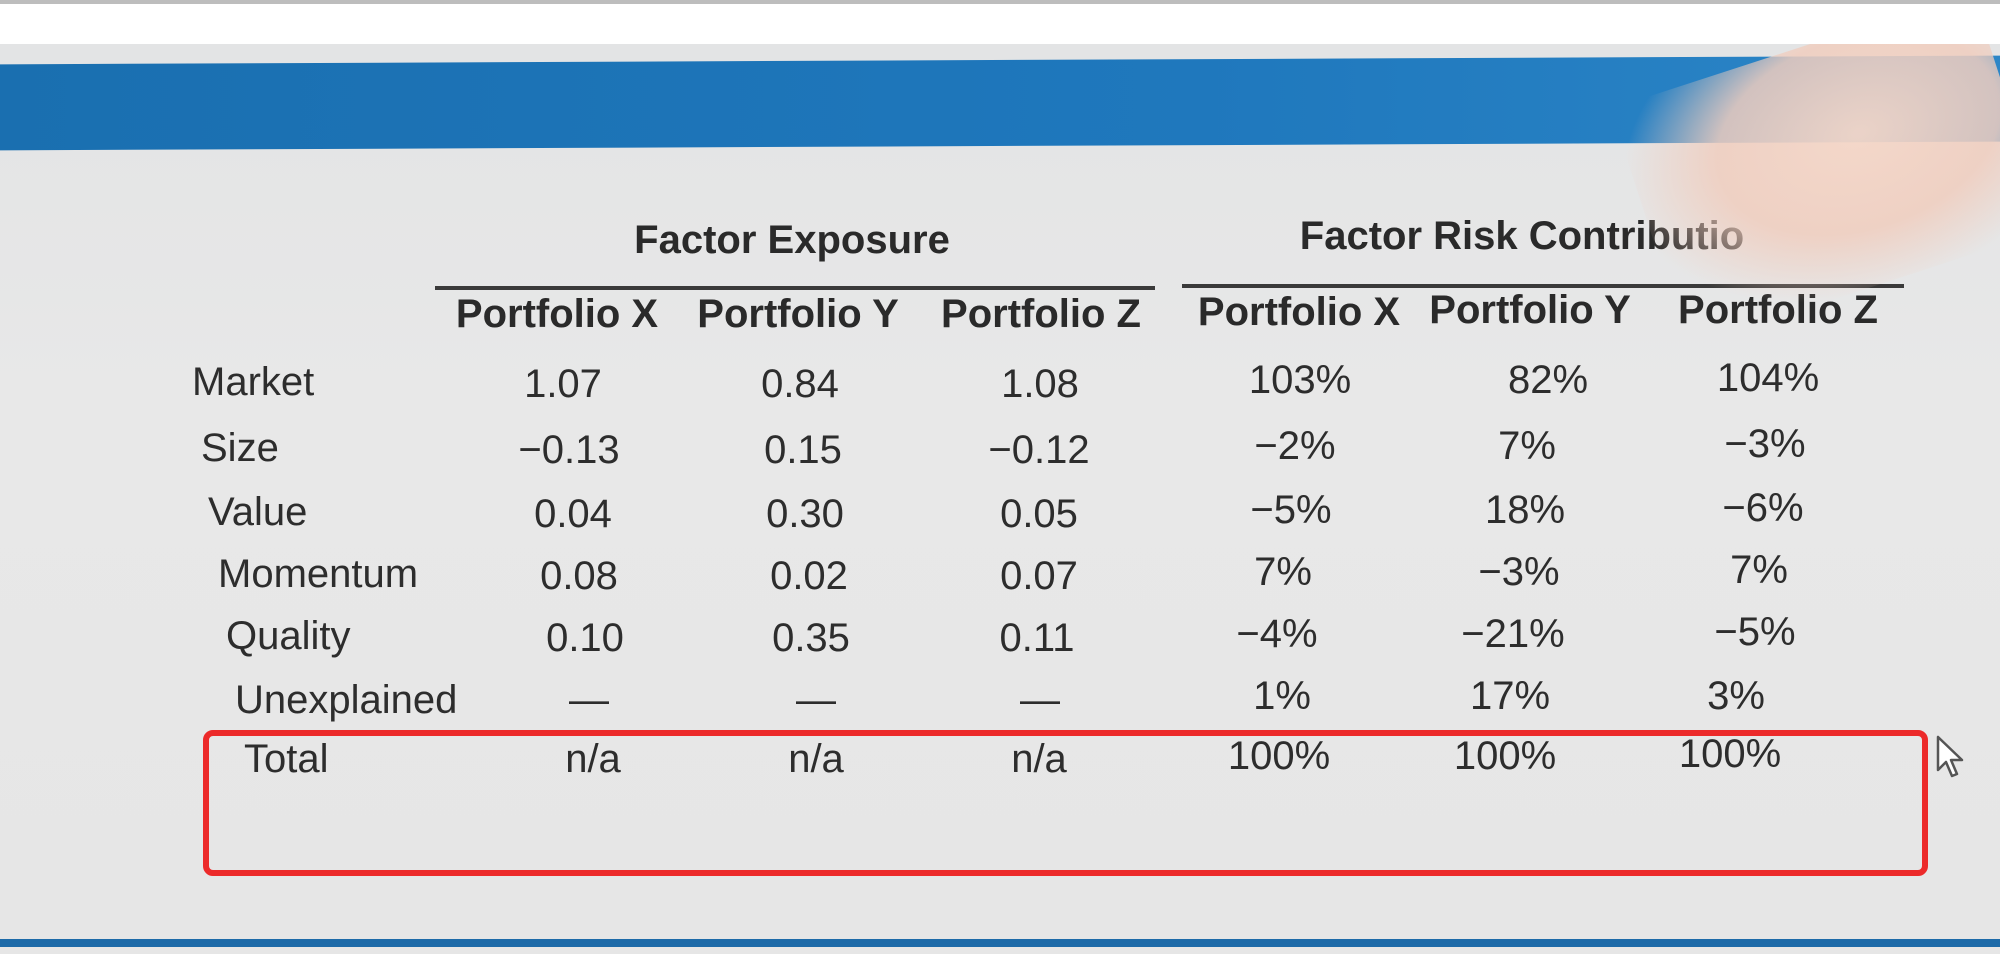 The image size is (2000, 954). Describe the element at coordinates (792, 240) in the screenshot. I see `group-title-factor-exposure: Factor Exposure` at that location.